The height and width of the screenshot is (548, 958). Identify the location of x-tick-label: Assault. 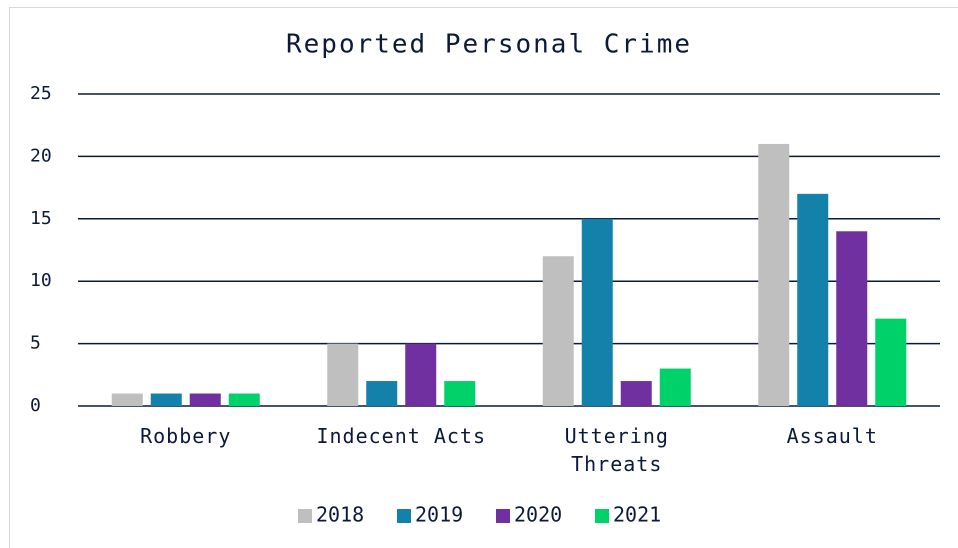
(832, 436).